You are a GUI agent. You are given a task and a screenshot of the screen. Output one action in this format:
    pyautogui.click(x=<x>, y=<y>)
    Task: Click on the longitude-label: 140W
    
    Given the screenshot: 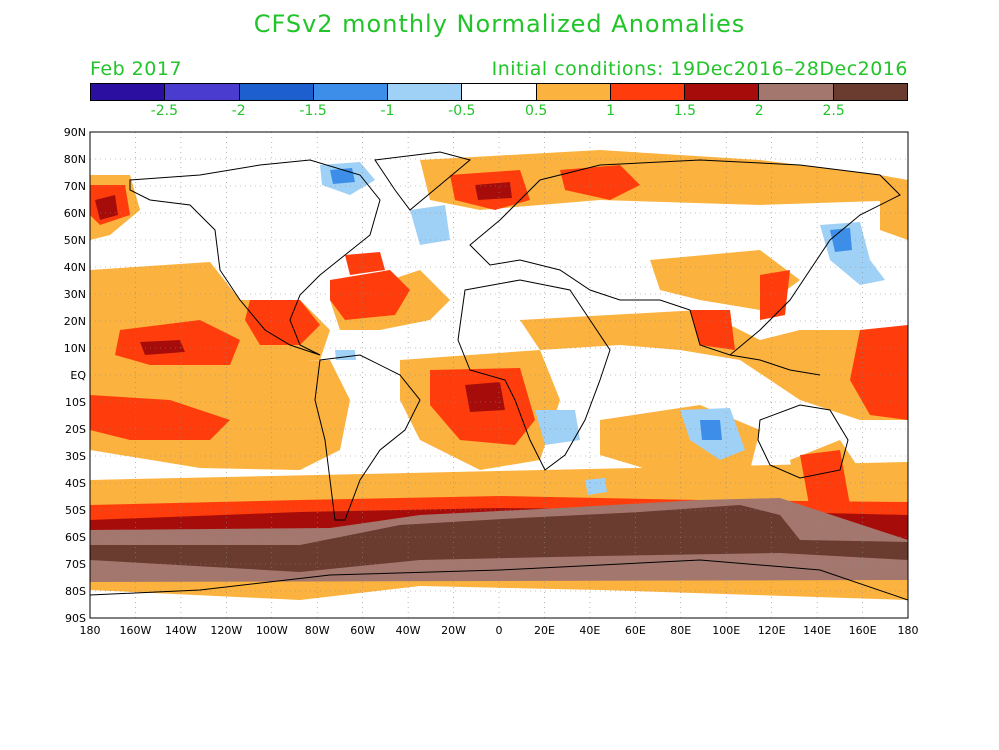 What is the action you would take?
    pyautogui.click(x=181, y=630)
    